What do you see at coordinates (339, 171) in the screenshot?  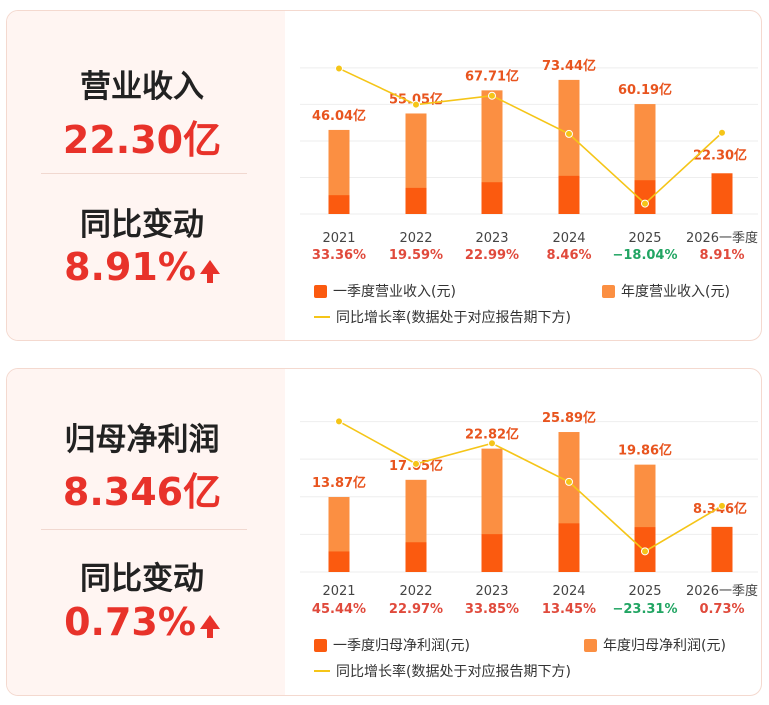 I see `annual-bar` at bounding box center [339, 171].